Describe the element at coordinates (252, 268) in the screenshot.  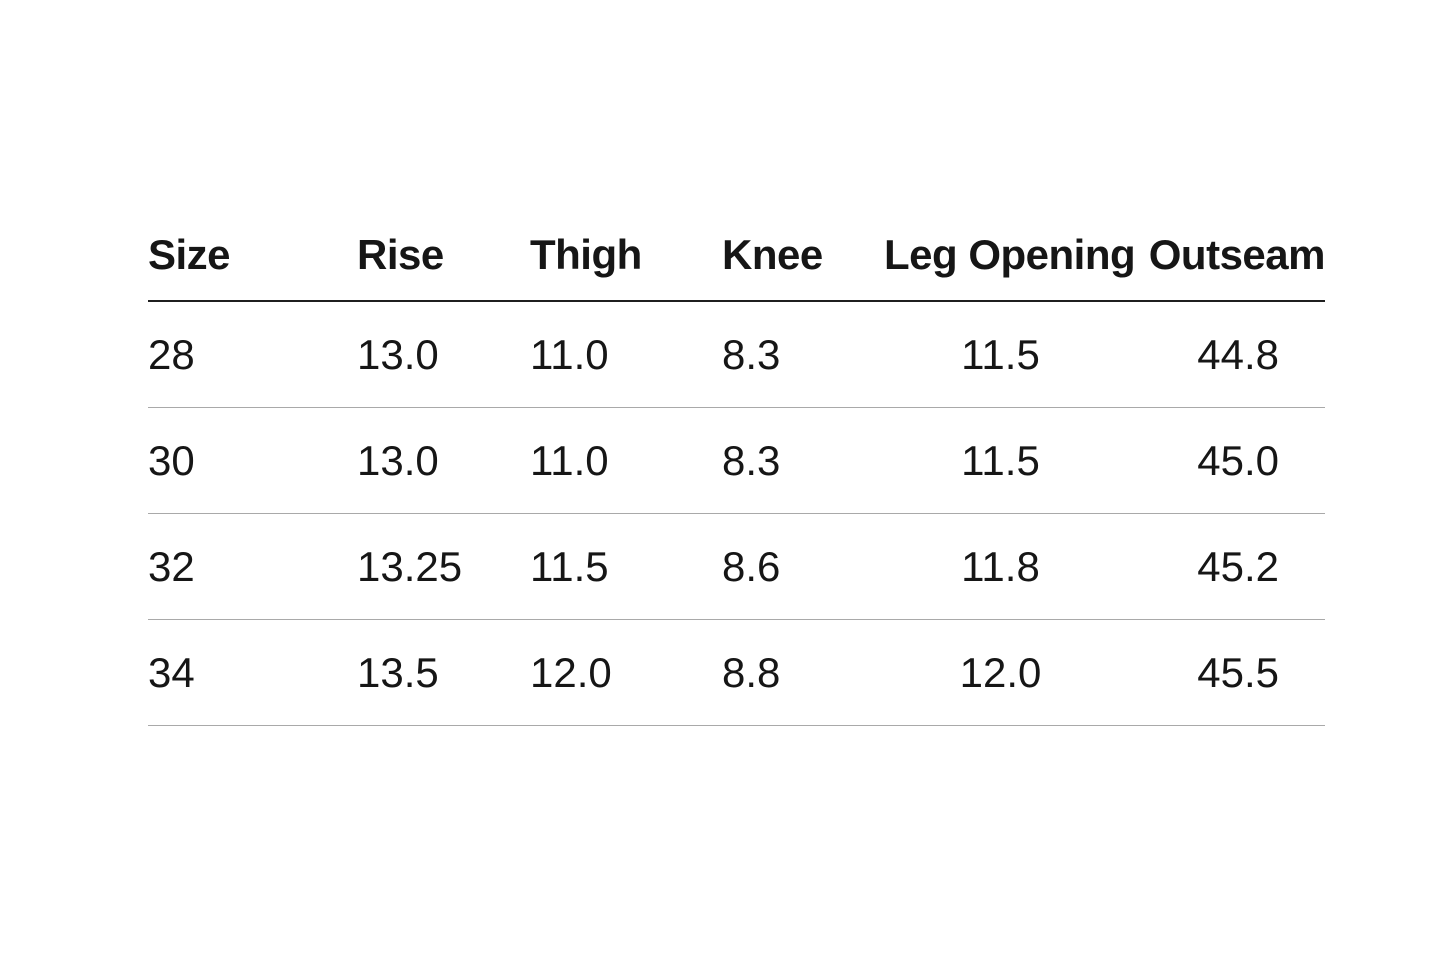
I see `column-header-size: Size` at that location.